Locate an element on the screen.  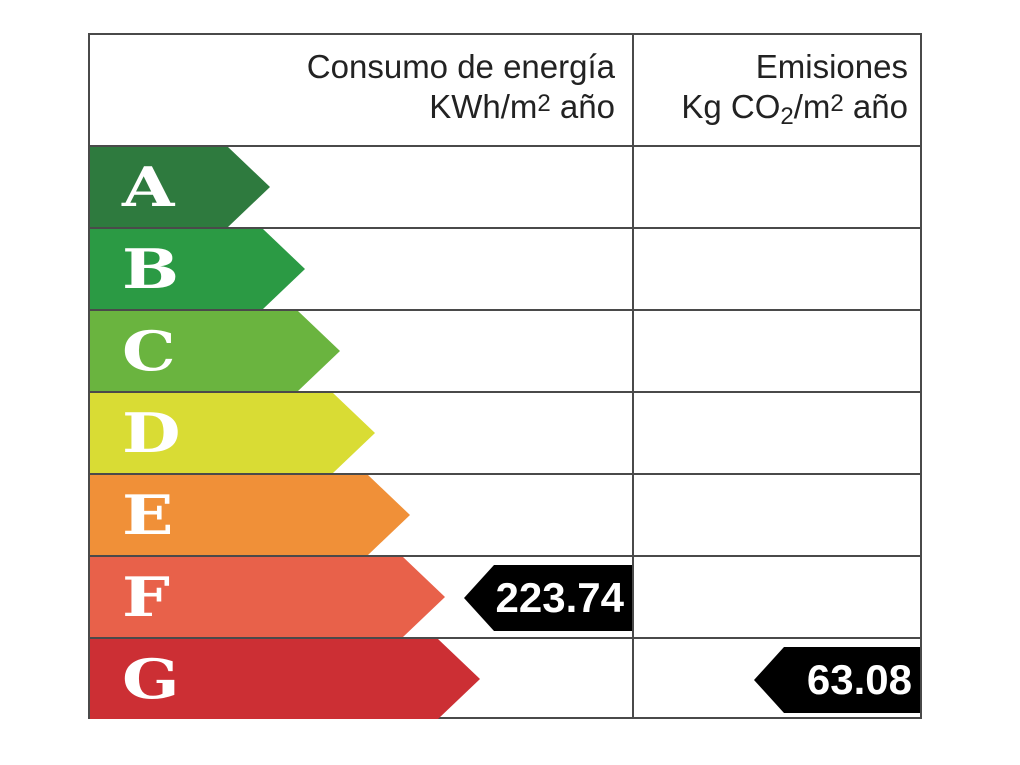
band-letter: F is located at coordinates (147, 597).